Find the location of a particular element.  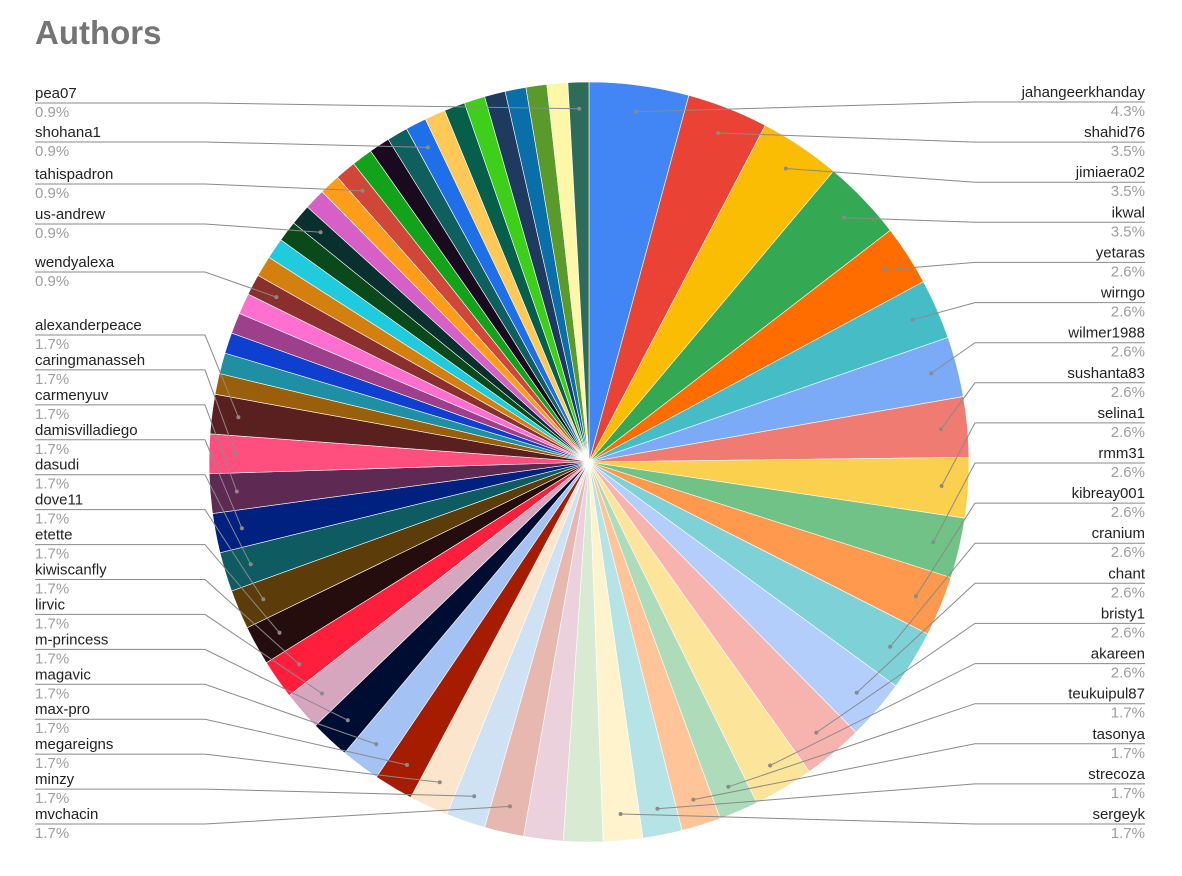

leader-dot-bristy1 is located at coordinates (816, 732).